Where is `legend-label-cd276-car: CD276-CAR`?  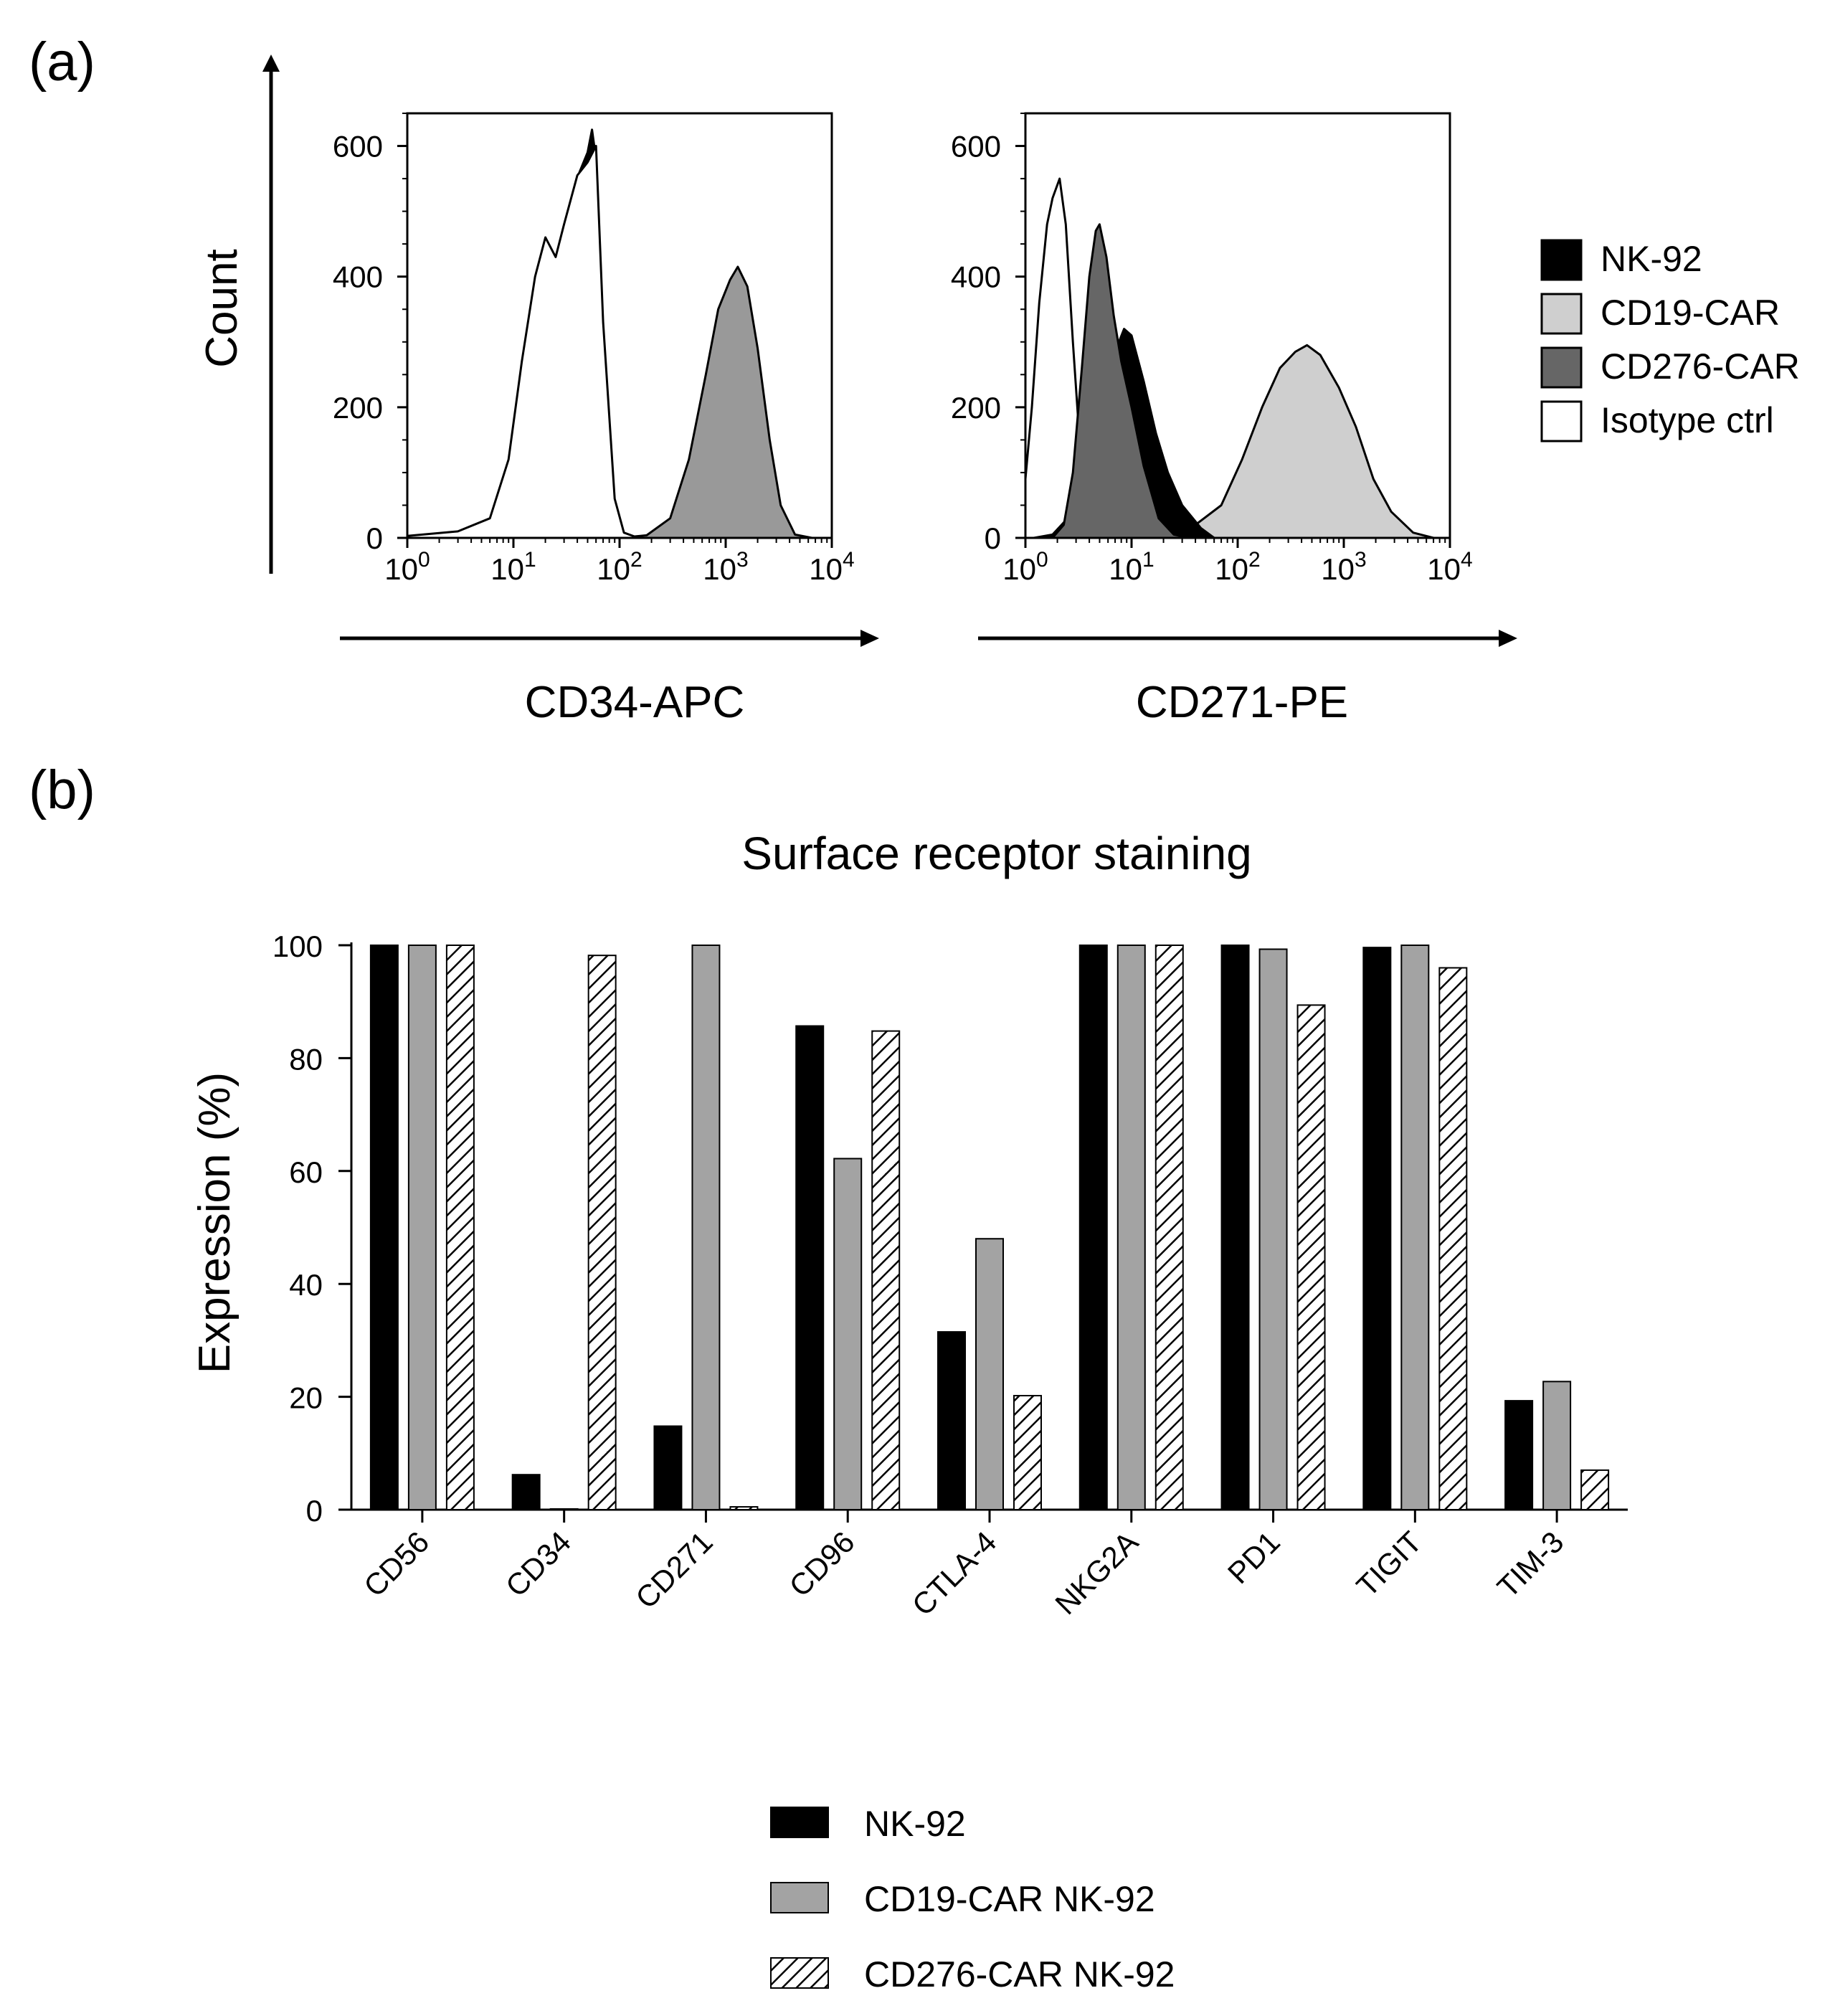 legend-label-cd276-car: CD276-CAR is located at coordinates (1700, 366).